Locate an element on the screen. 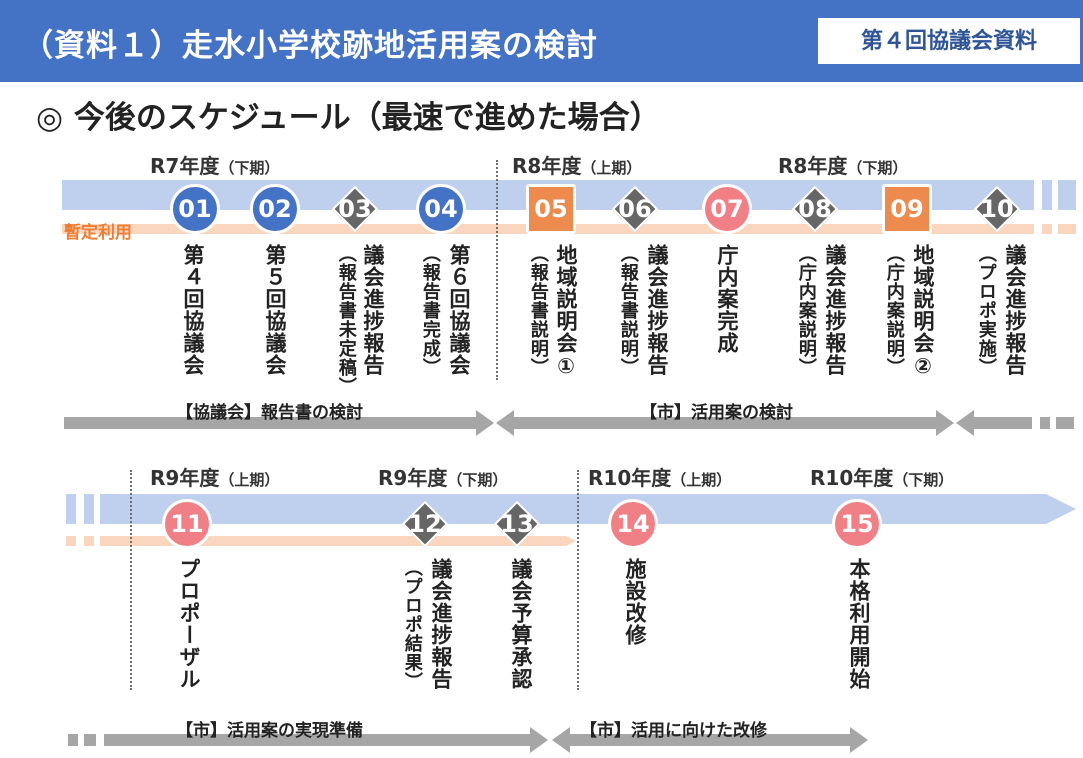  phase-caption: 【市】活用に向けた改修 is located at coordinates (673, 731).